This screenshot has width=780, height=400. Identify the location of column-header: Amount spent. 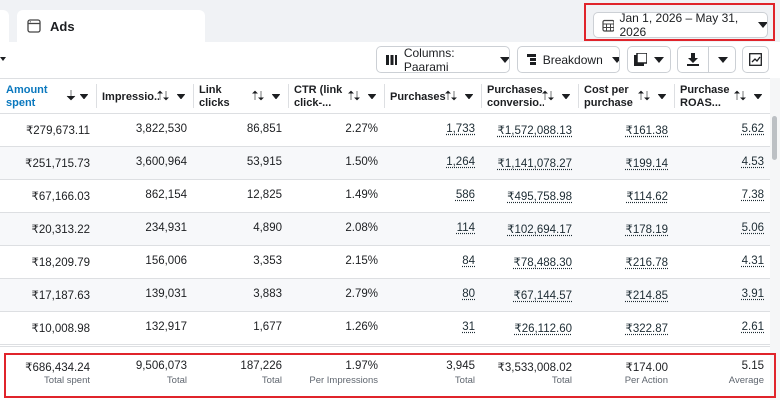
(27, 96).